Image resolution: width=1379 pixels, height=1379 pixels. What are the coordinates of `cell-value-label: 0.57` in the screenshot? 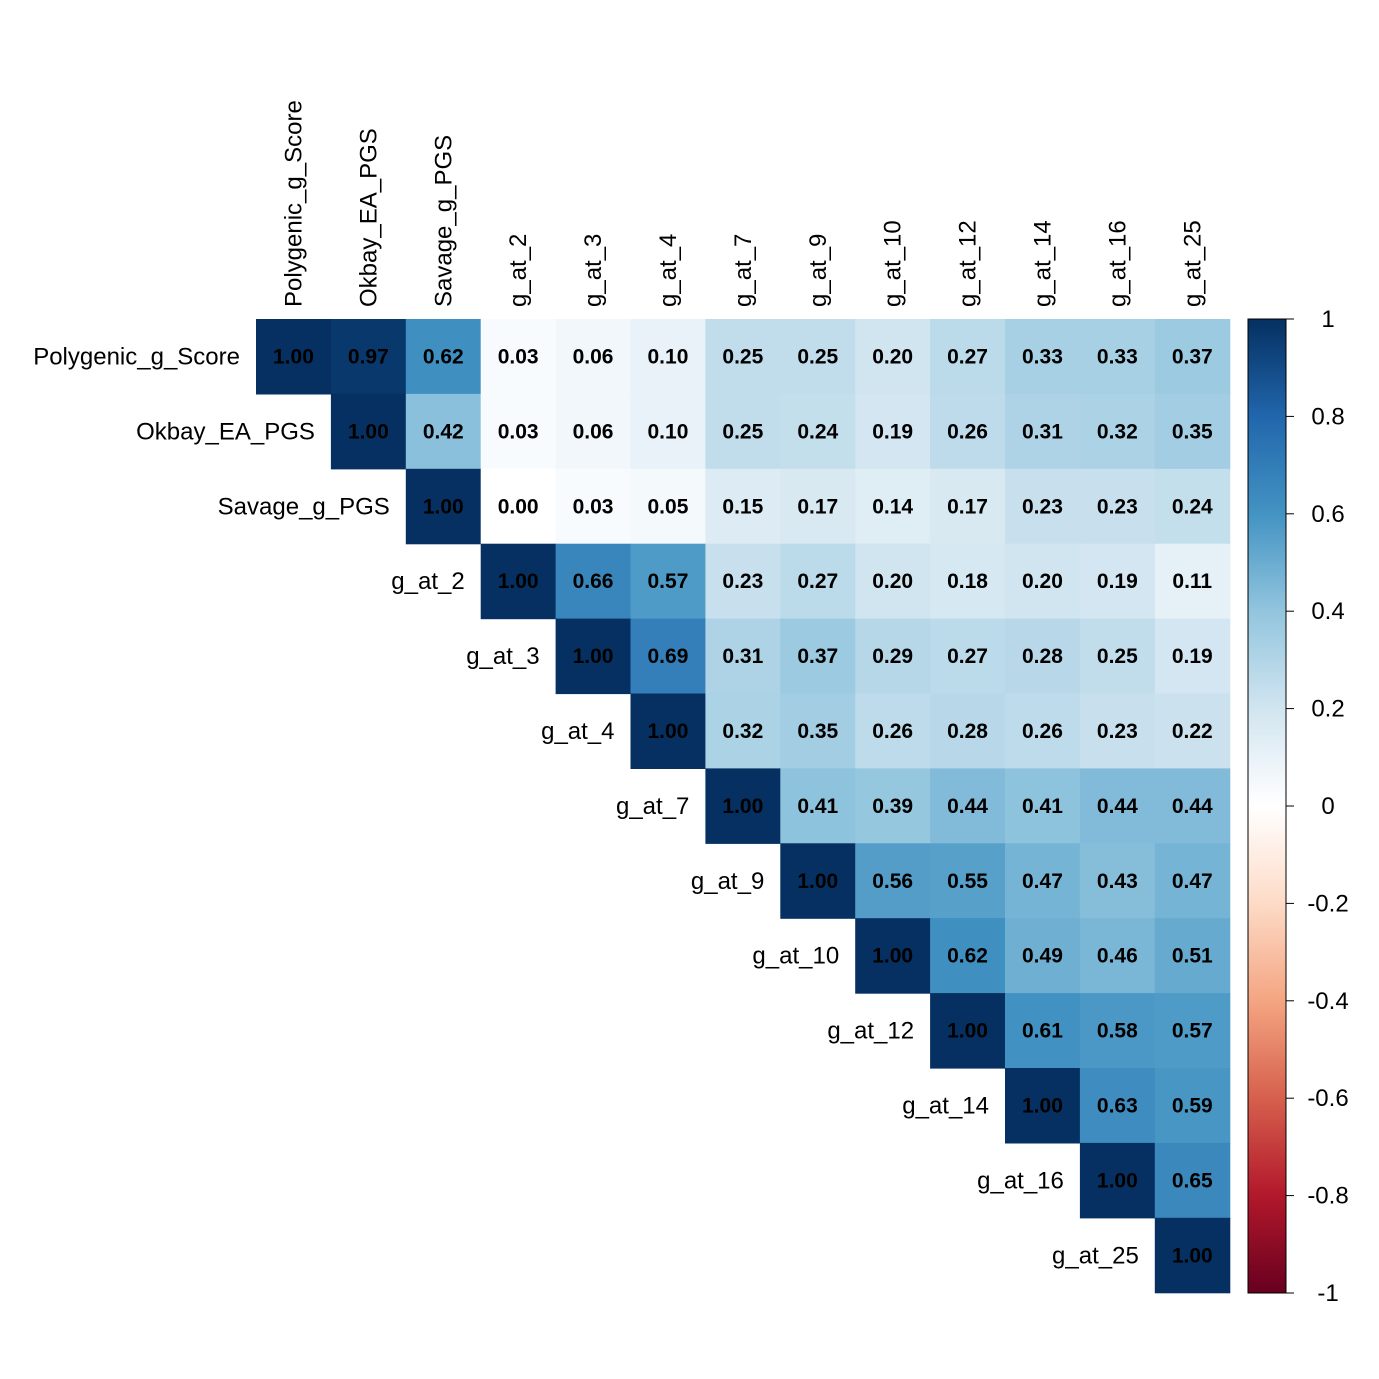 It's located at (1192, 1031).